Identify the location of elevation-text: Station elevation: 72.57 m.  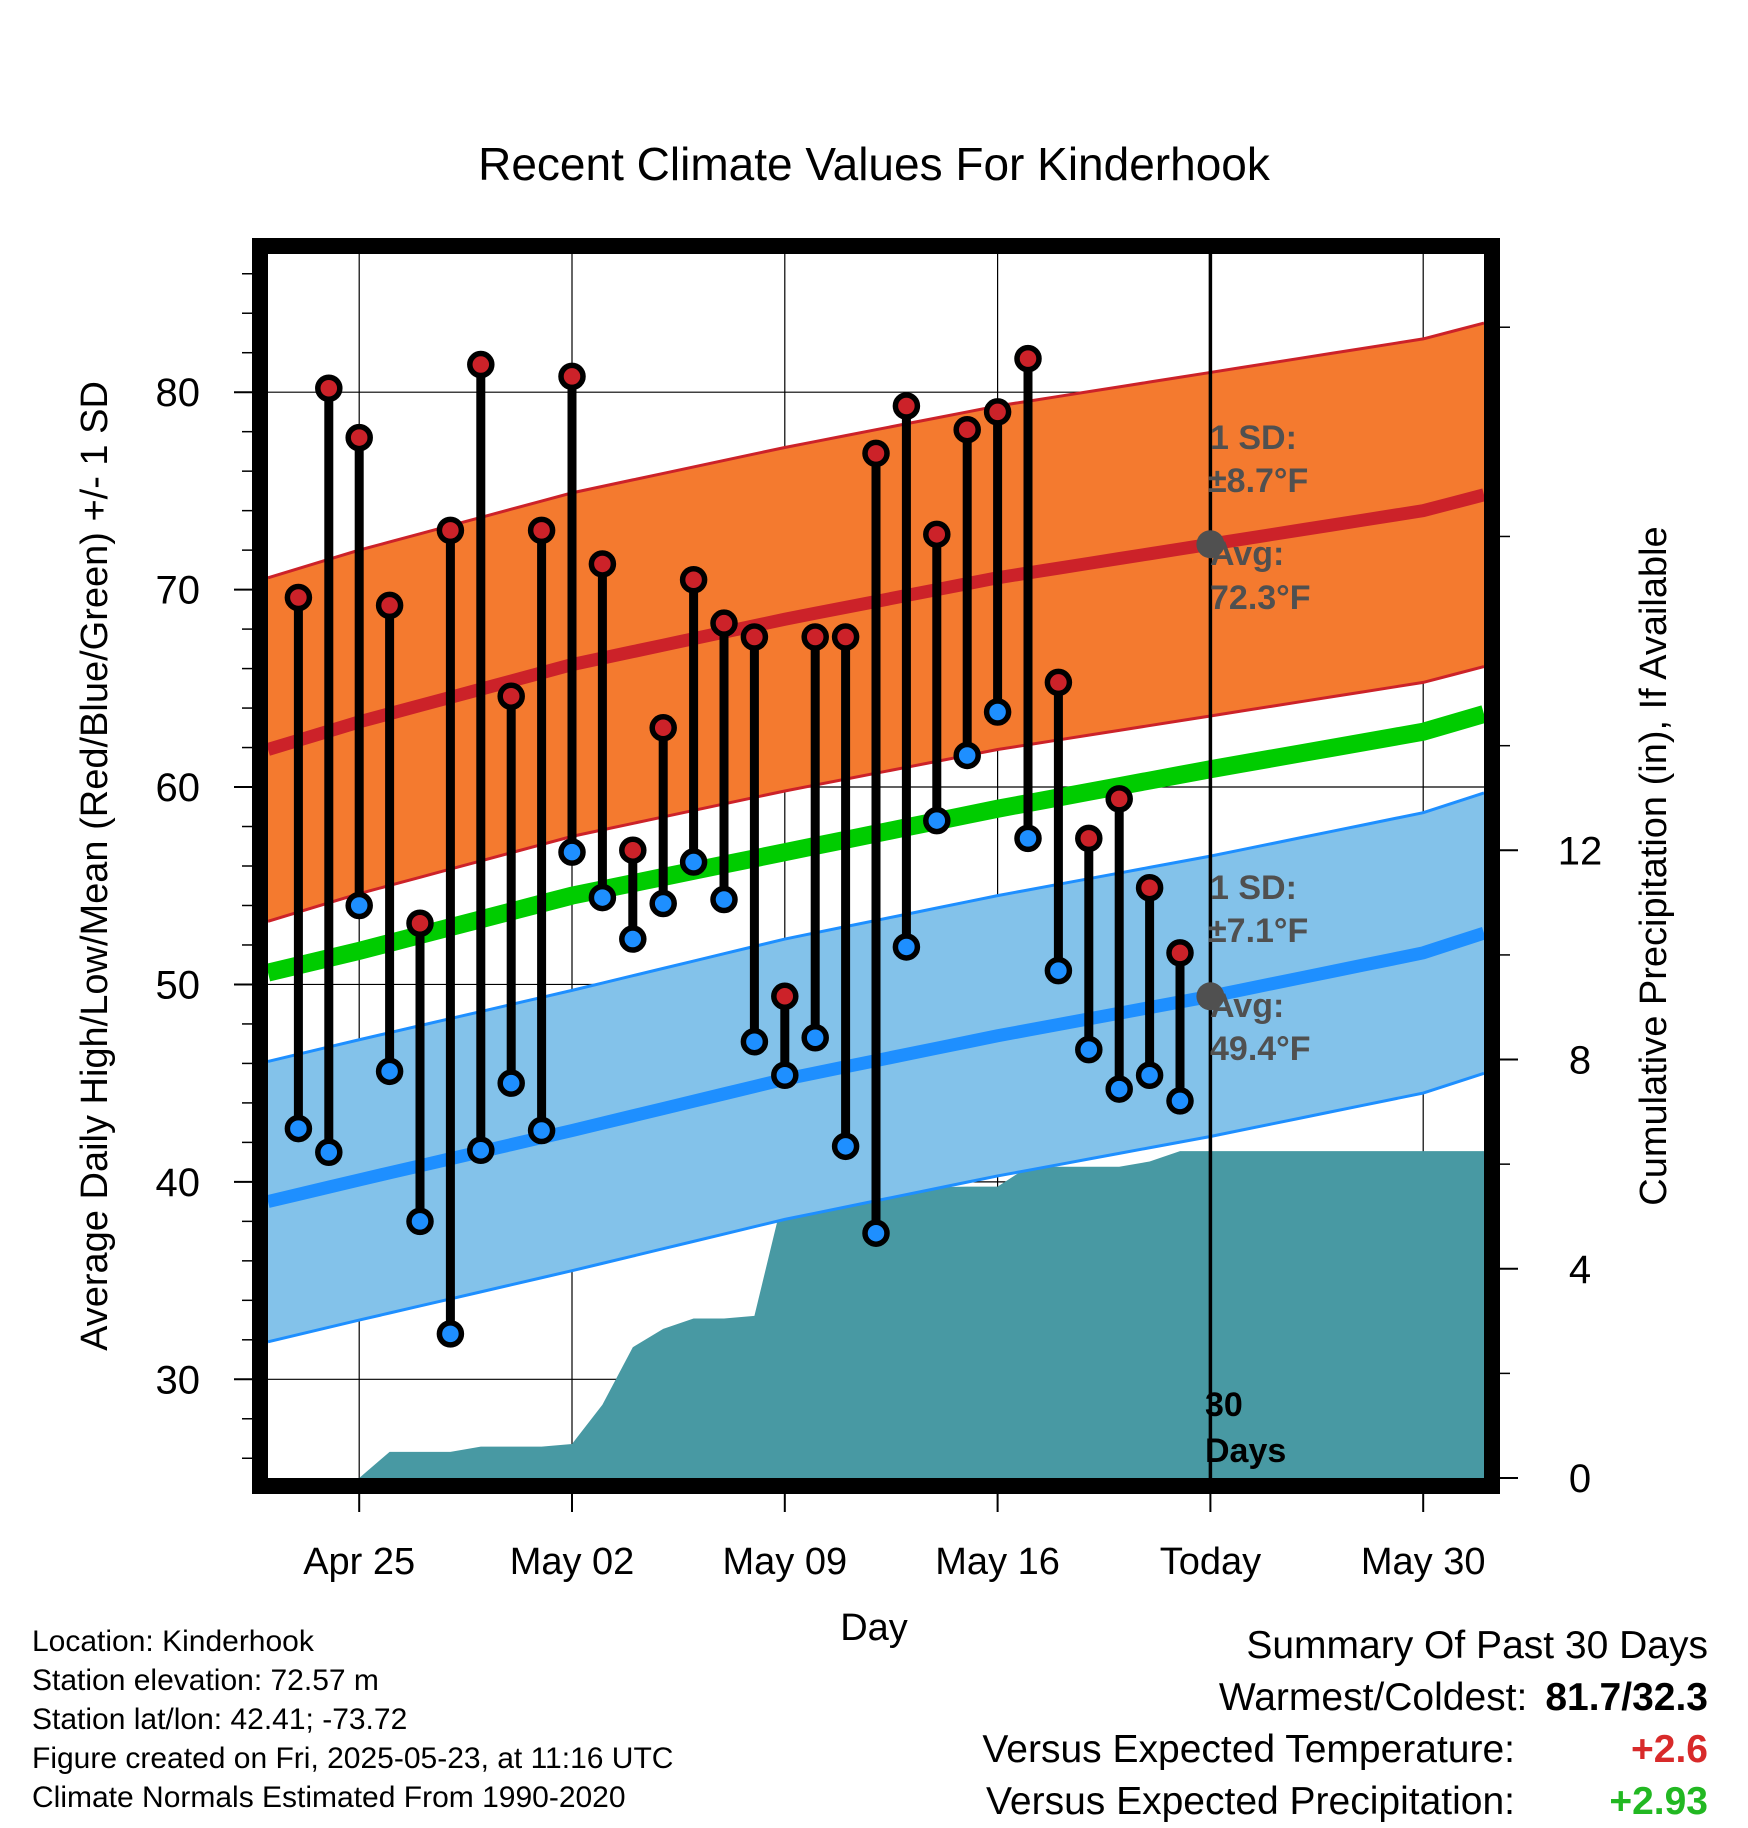
(205, 1680).